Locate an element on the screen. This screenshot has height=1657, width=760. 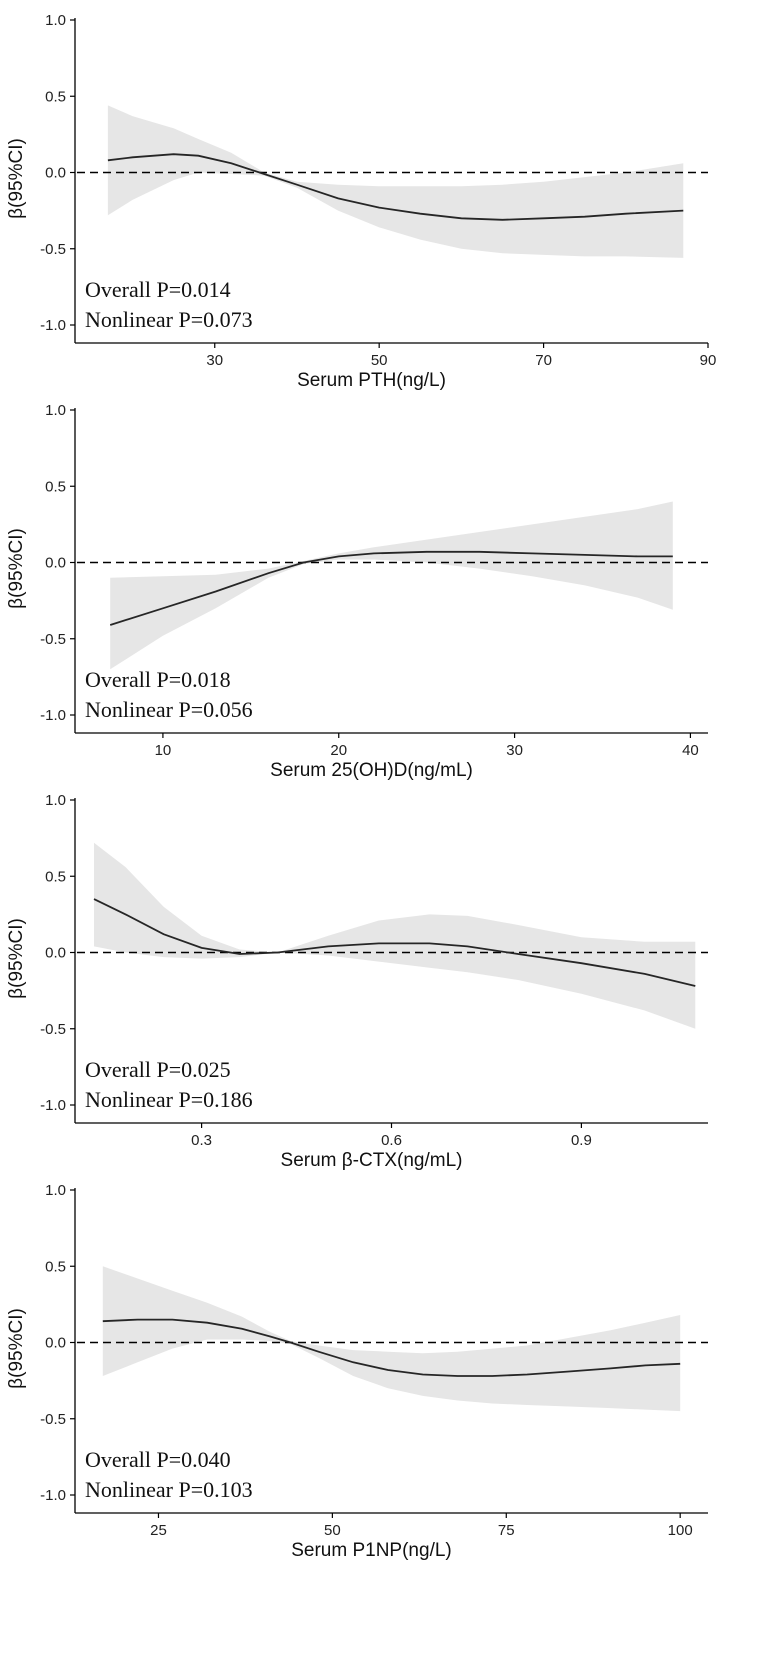
overall-p-annotation: Overall P=0.025 is located at coordinates (158, 1069).